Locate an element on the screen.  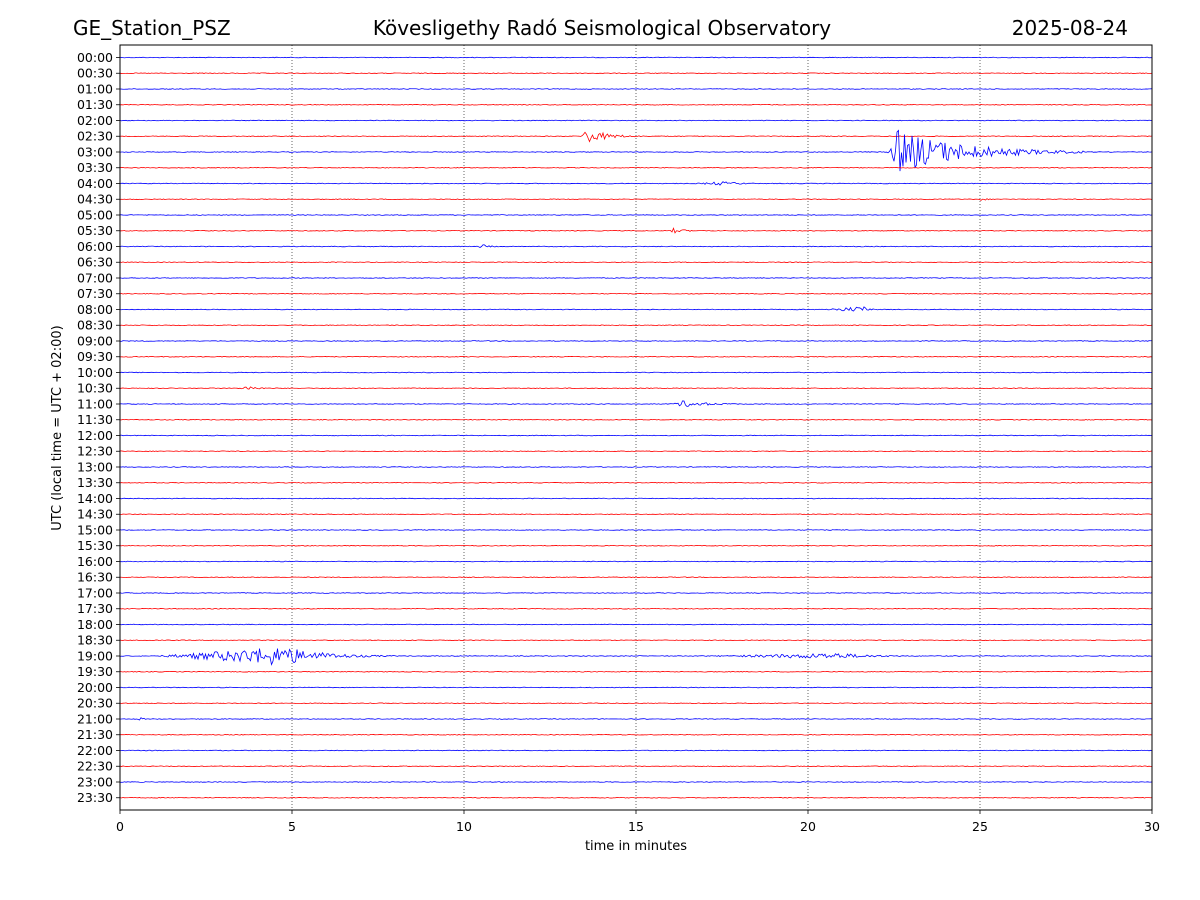
y-axis-label: UTC (local time = UTC + 02:00) is located at coordinates (57, 427).